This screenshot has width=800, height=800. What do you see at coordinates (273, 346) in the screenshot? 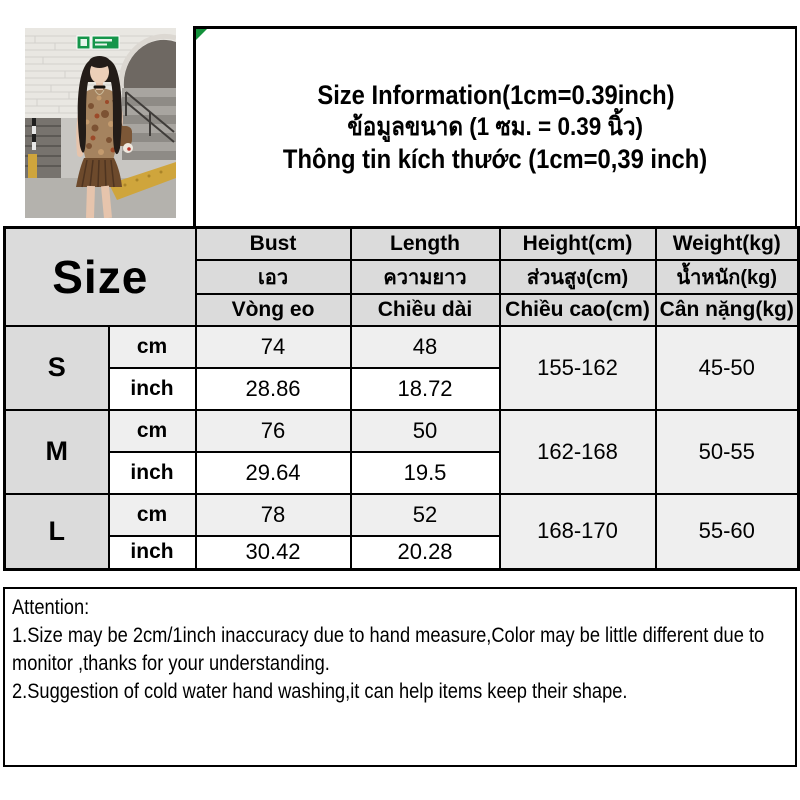
I see `s-bust-cm: 74` at bounding box center [273, 346].